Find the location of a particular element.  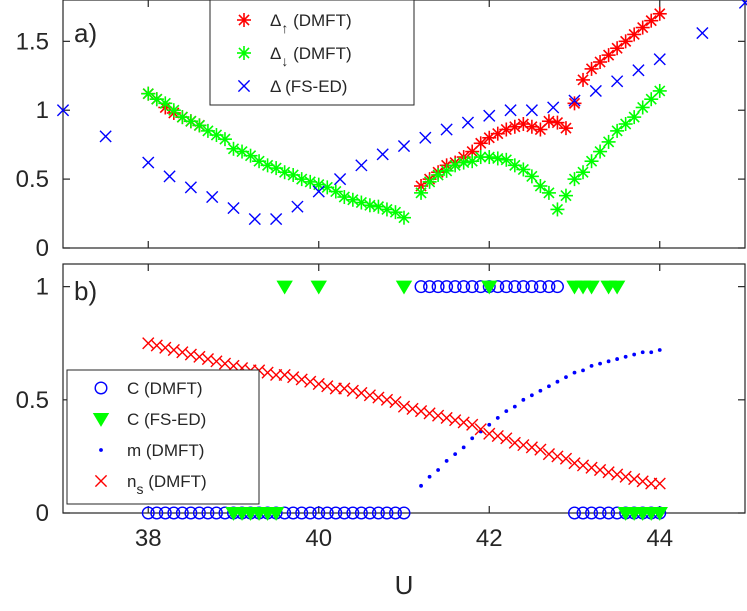

y-tick-label: 1 is located at coordinates (42, 110).